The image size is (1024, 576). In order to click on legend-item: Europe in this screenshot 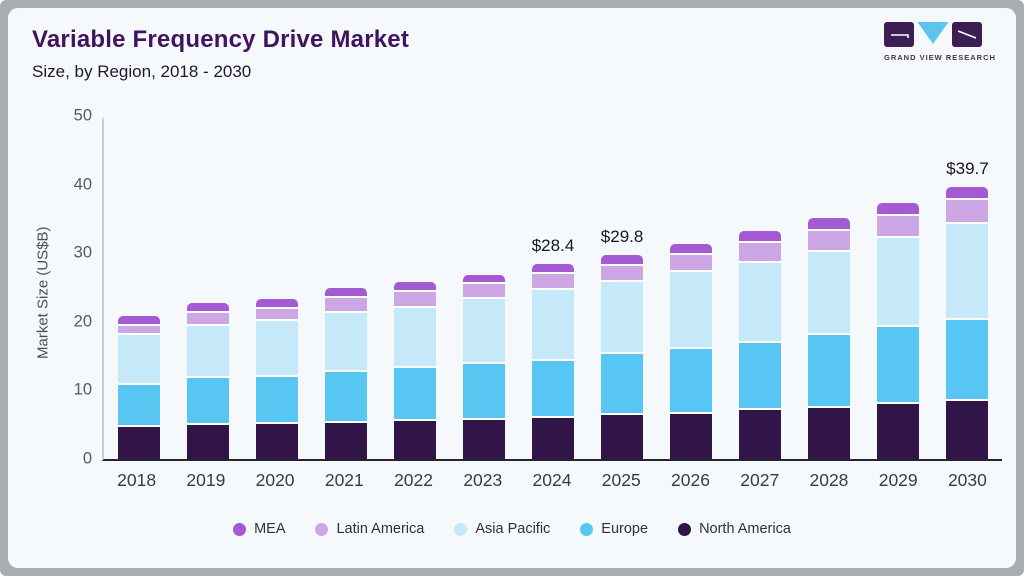, I will do `click(614, 529)`.